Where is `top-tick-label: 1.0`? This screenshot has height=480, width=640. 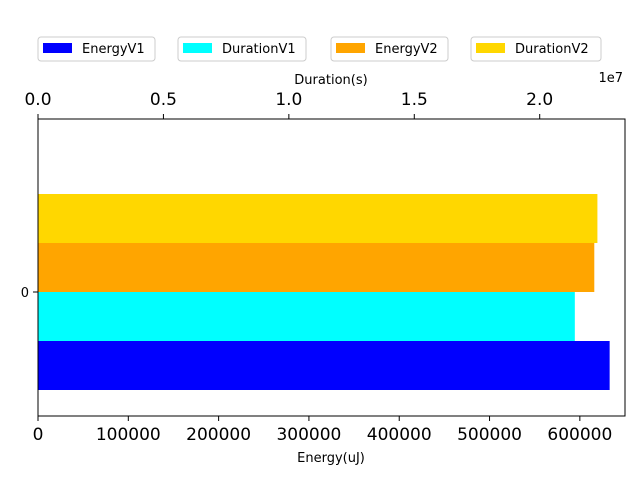 top-tick-label: 1.0 is located at coordinates (288, 100).